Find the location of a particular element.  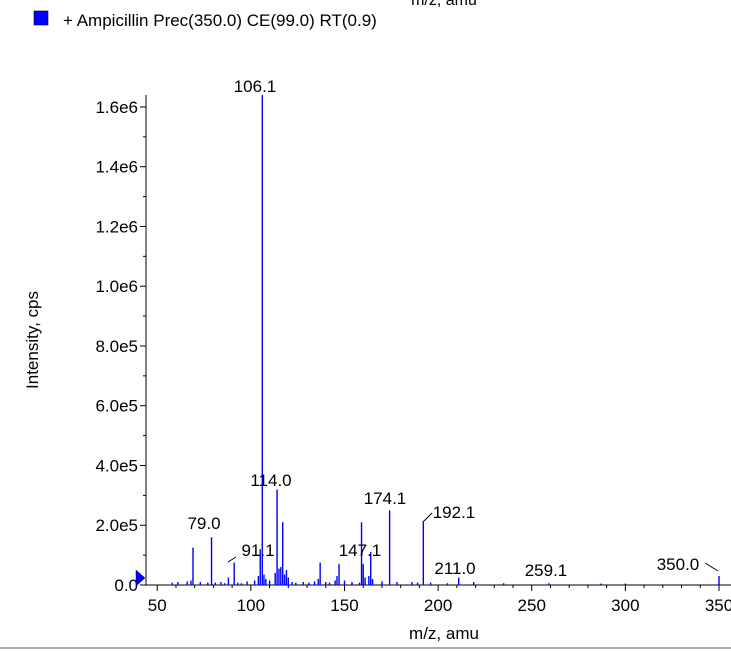

x-tick-label: 50 is located at coordinates (157, 605).